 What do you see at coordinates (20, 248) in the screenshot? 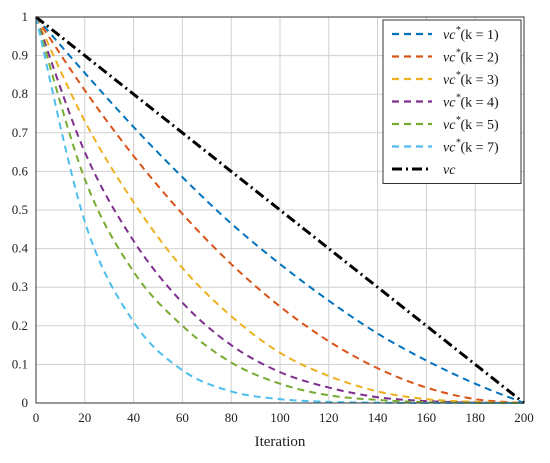
I see `y-tick-label: 0.4` at bounding box center [20, 248].